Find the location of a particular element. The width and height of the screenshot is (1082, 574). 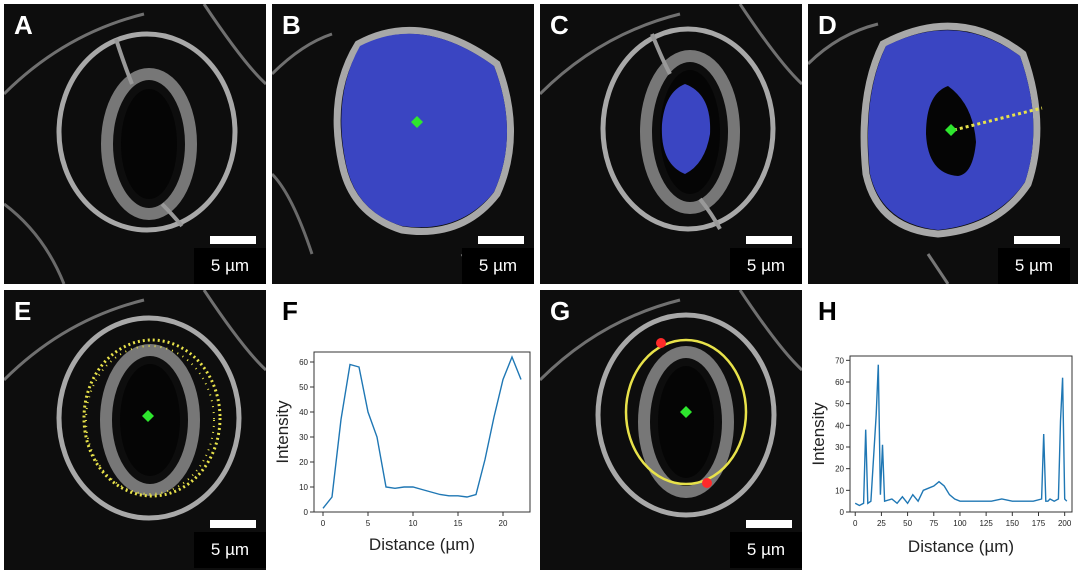

y-tick-label: 70 is located at coordinates (839, 360).